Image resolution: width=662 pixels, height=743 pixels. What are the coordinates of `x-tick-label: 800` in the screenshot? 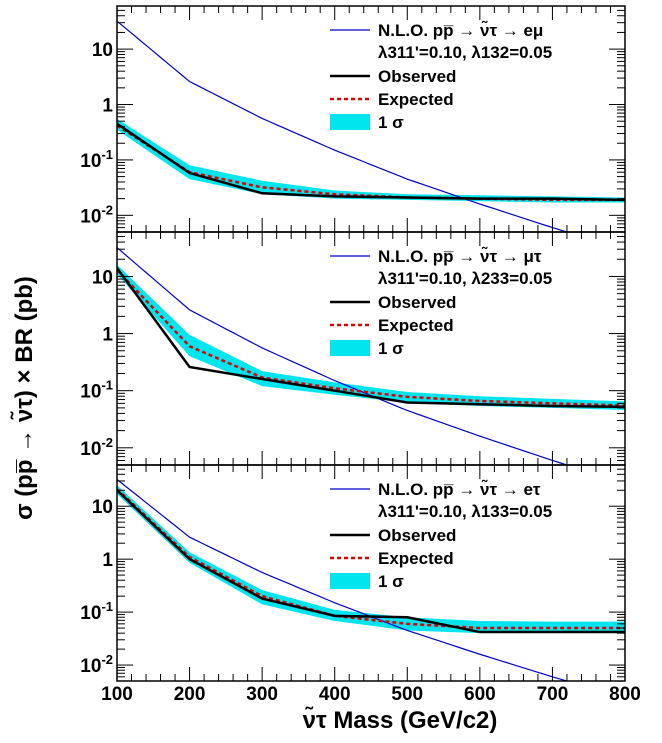 It's located at (625, 694).